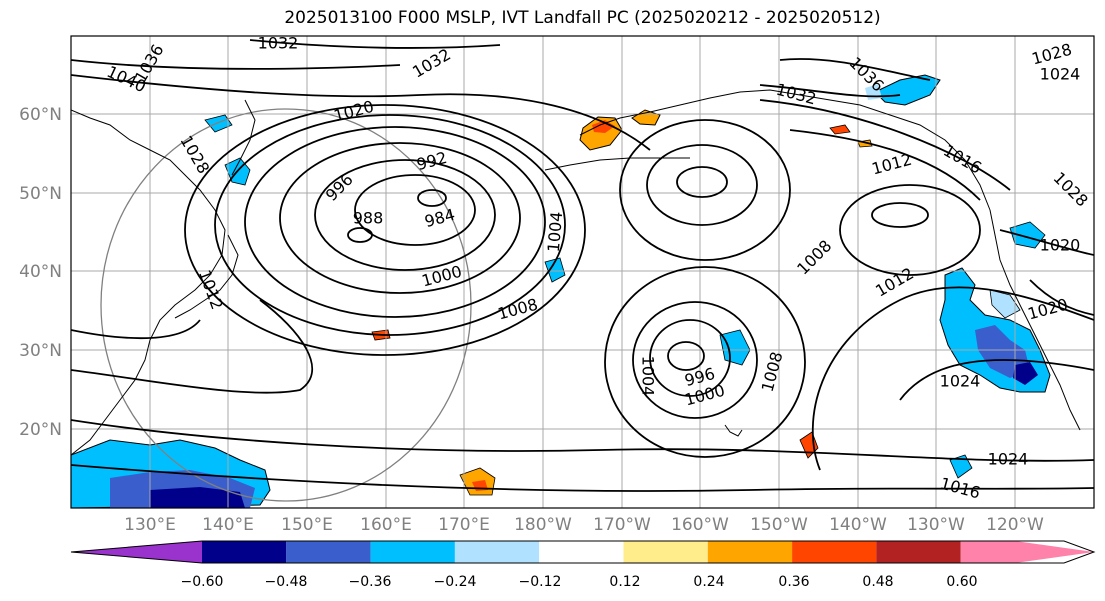 The image size is (1105, 601). I want to click on coast-kamchatka, so click(243, 137).